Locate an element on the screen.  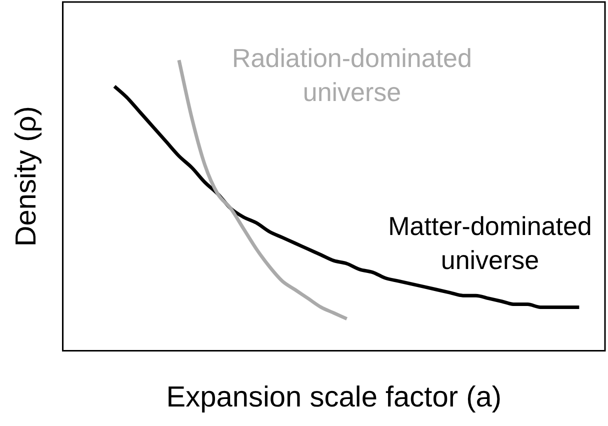
y-axis-title: Density (ρ) is located at coordinates (26, 176).